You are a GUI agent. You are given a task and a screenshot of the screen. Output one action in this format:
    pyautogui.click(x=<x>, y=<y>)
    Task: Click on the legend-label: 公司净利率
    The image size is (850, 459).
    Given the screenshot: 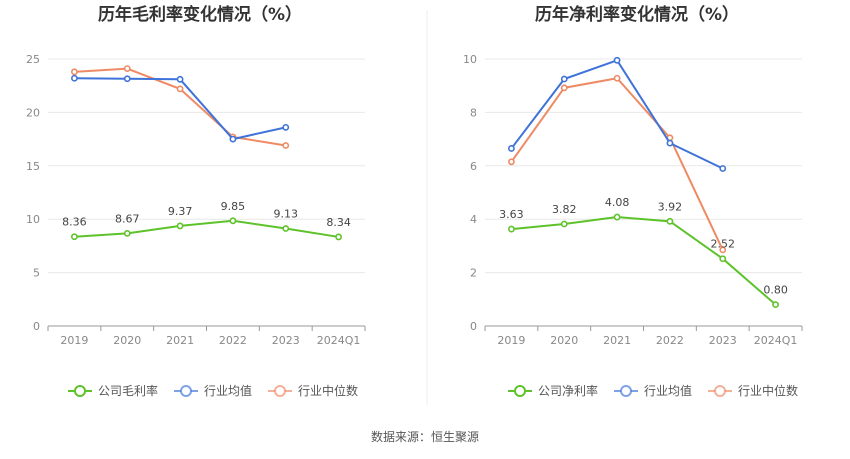 What is the action you would take?
    pyautogui.click(x=568, y=390)
    